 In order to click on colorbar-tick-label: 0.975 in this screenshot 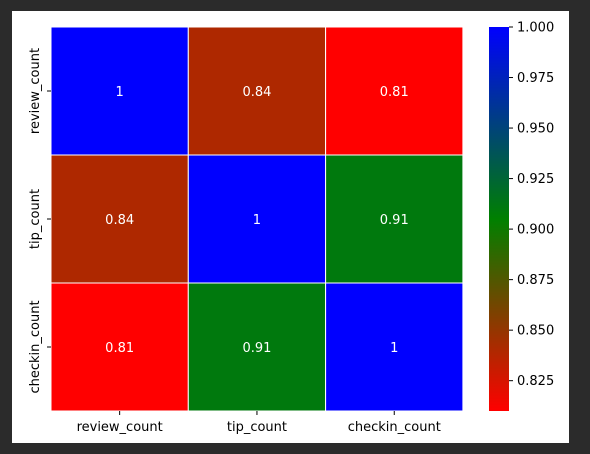, I will do `click(535, 78)`.